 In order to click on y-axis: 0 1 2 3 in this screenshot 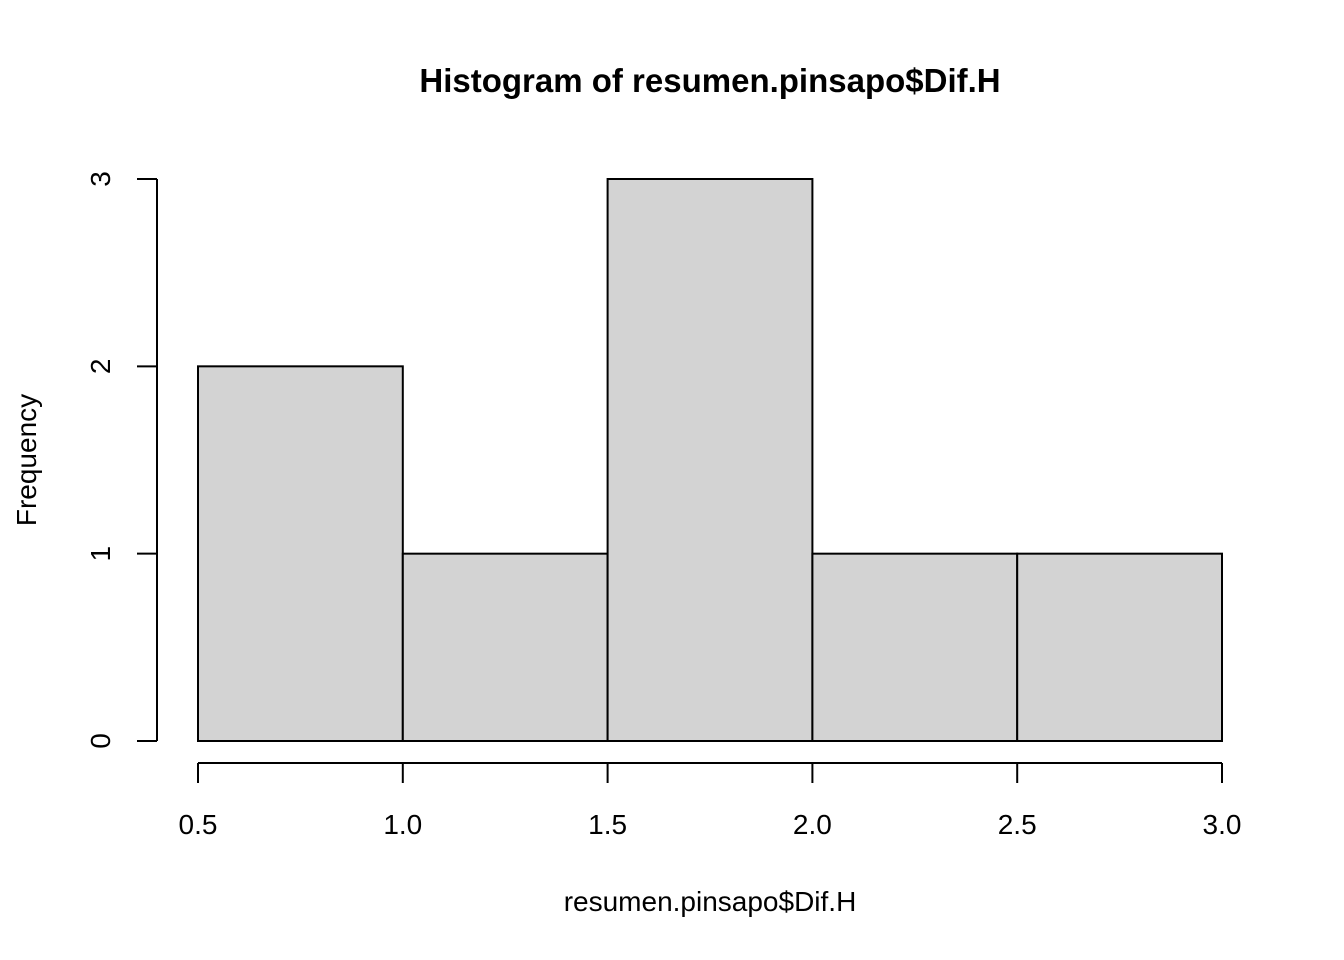, I will do `click(121, 460)`.